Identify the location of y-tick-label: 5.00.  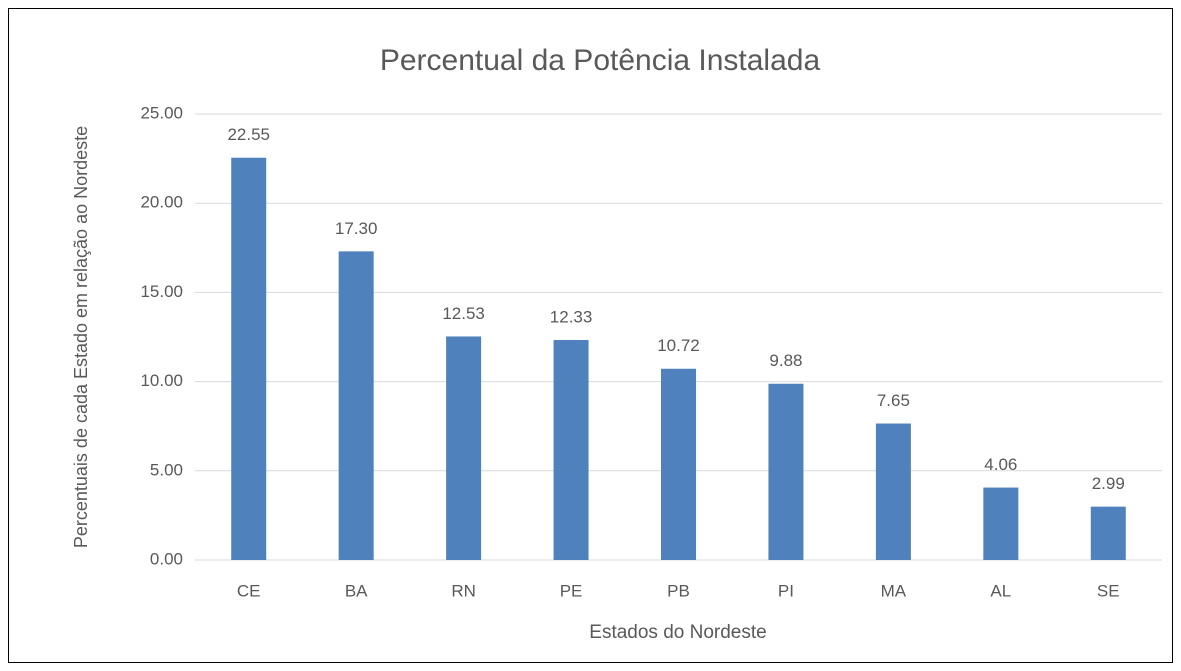
(166, 469).